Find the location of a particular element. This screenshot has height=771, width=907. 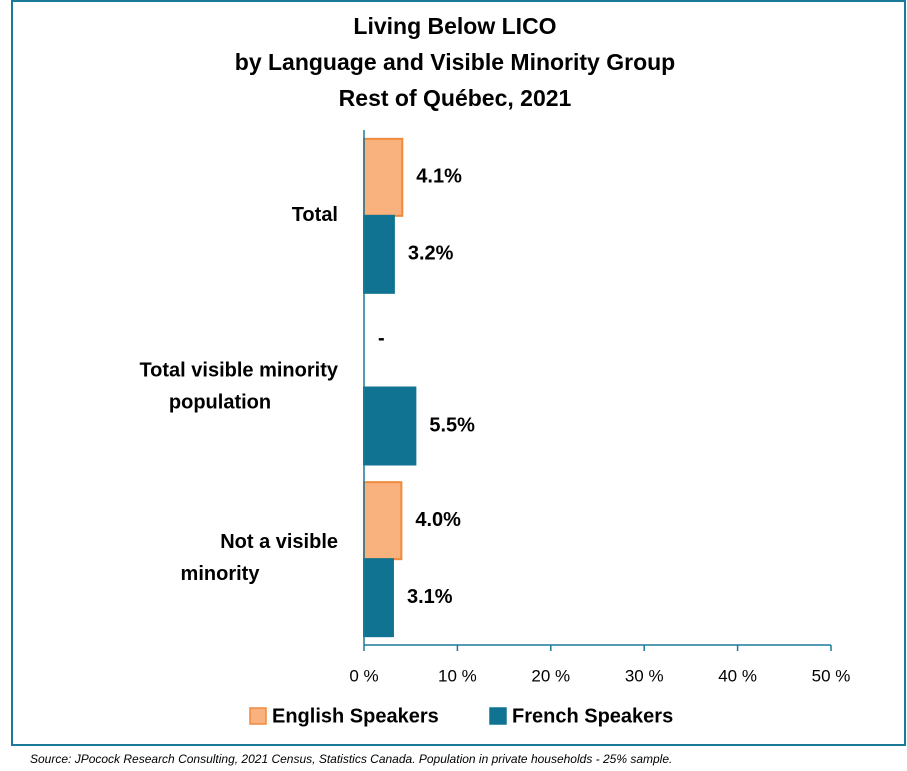

value-label: 3.1% is located at coordinates (430, 597).